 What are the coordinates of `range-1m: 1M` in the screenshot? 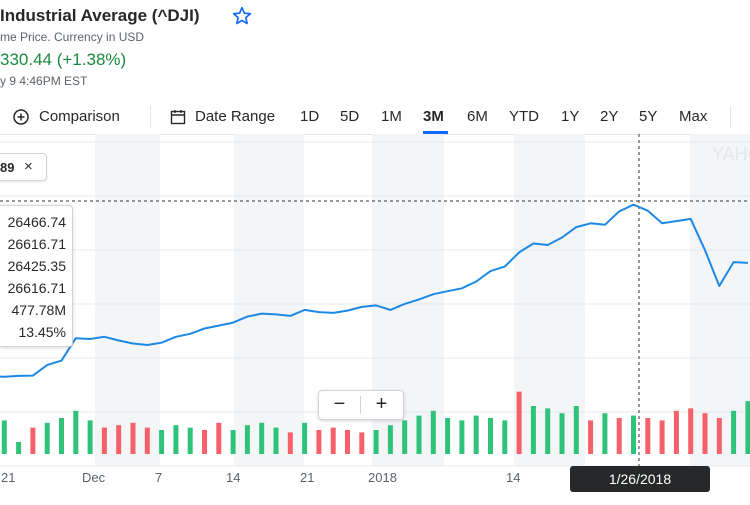 It's located at (391, 116).